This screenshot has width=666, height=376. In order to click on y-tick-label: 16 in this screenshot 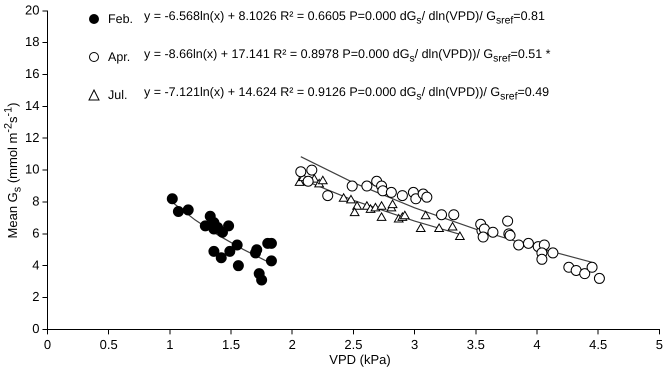, I will do `click(32, 74)`.